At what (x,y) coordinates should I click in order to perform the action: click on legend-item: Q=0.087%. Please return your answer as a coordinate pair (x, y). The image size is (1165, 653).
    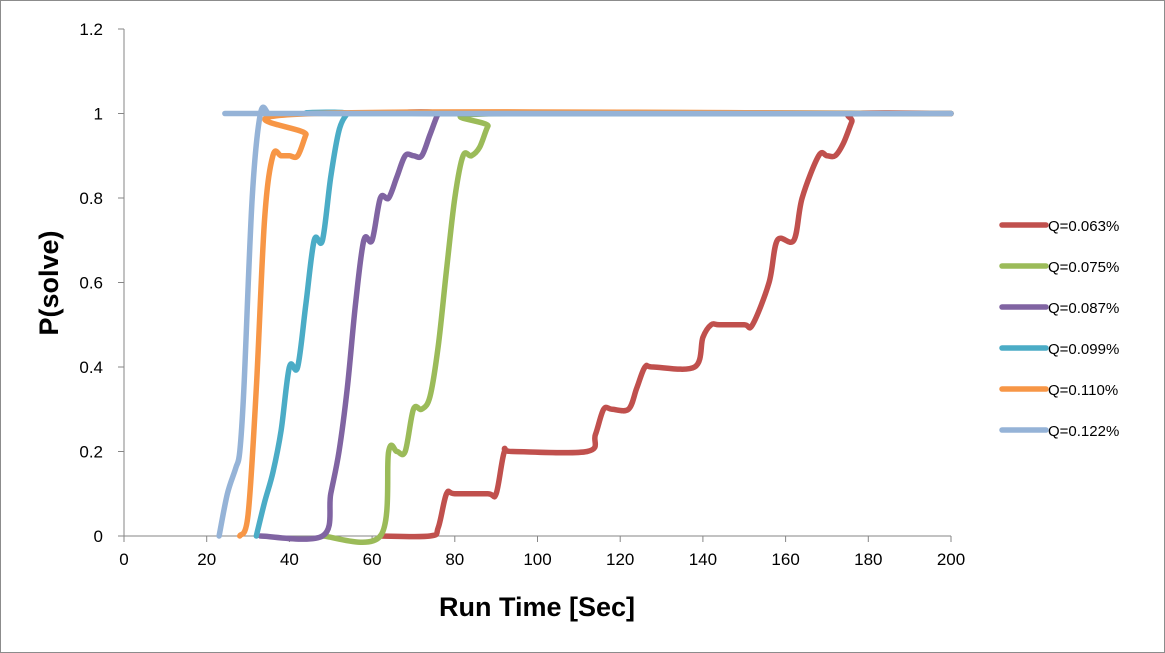
    Looking at the image, I should click on (1059, 308).